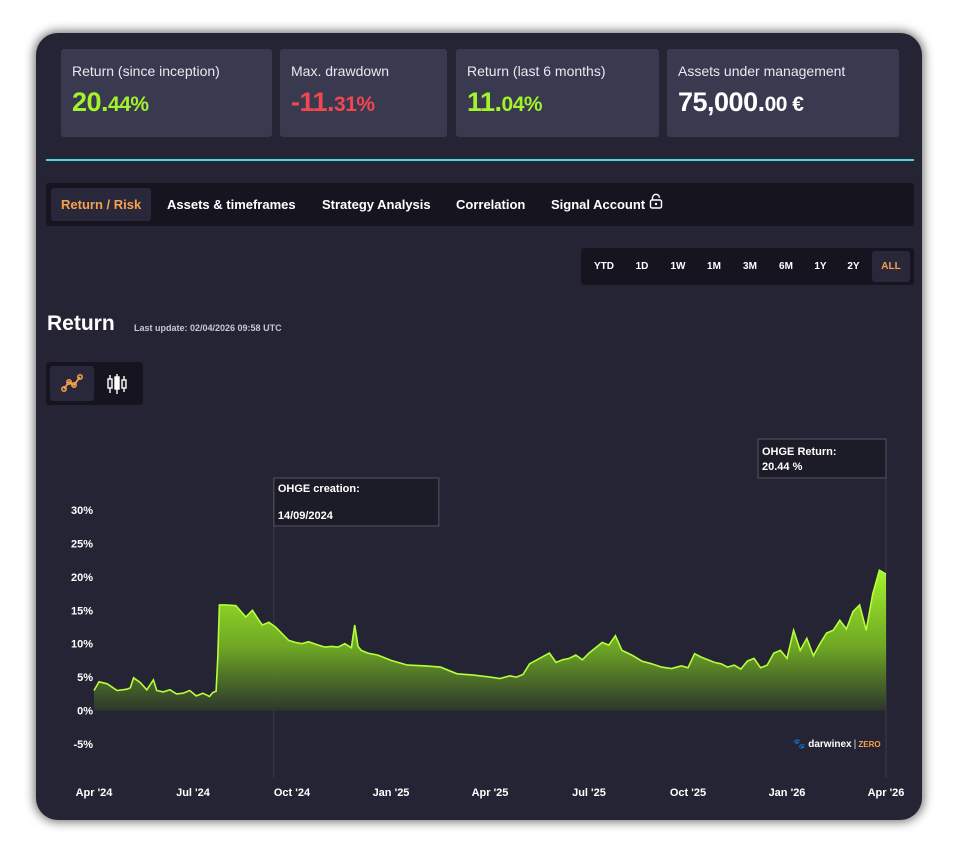 The height and width of the screenshot is (853, 958). I want to click on line-chart-icon, so click(72, 385).